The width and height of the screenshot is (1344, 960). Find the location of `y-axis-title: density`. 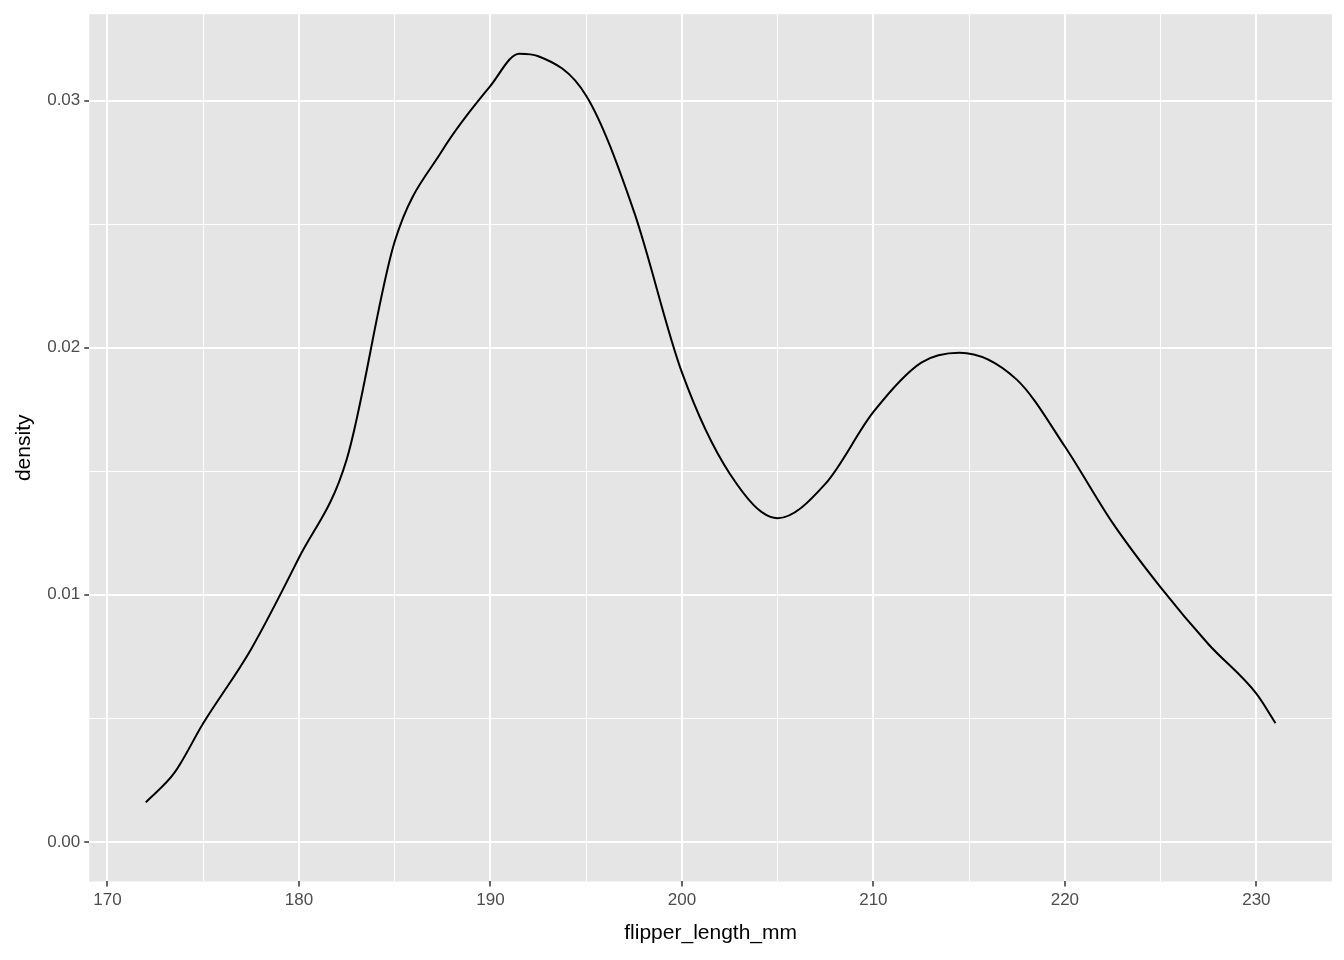

y-axis-title: density is located at coordinates (23, 448).